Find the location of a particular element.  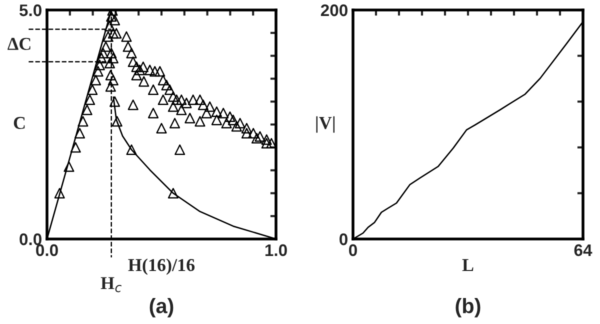

x-tick-label: 0.0 is located at coordinates (47, 250).